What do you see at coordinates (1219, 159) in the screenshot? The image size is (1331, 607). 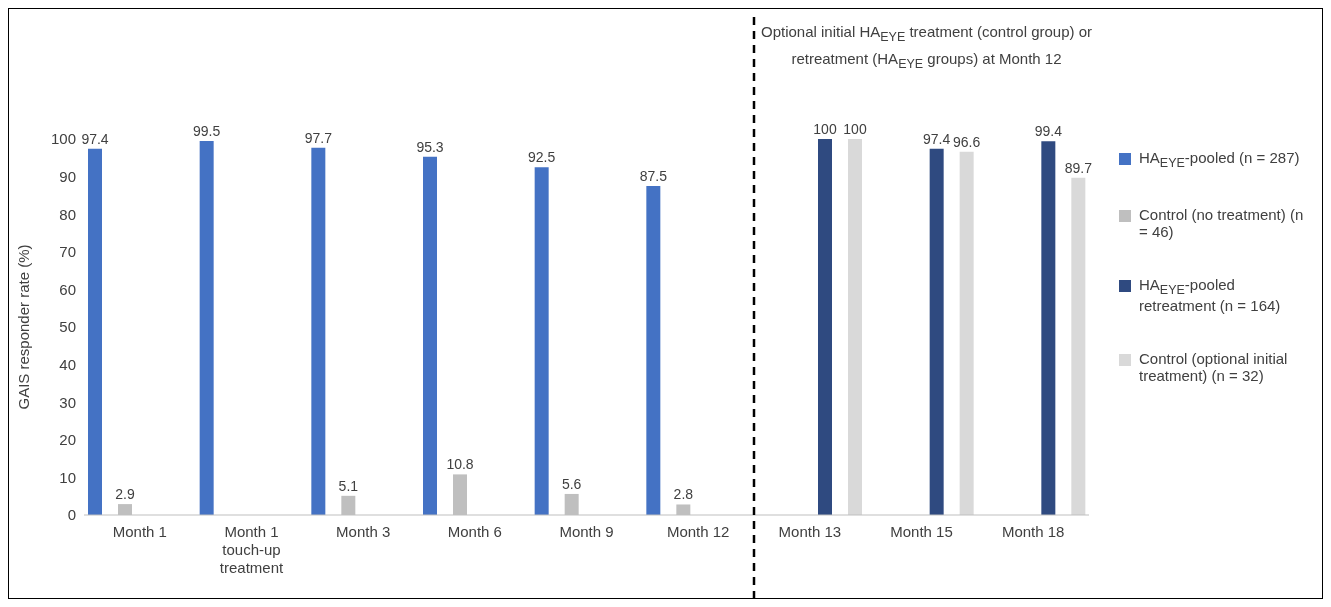 I see `legend-label: HA$_{EYE}$-pooled (n = 287)` at bounding box center [1219, 159].